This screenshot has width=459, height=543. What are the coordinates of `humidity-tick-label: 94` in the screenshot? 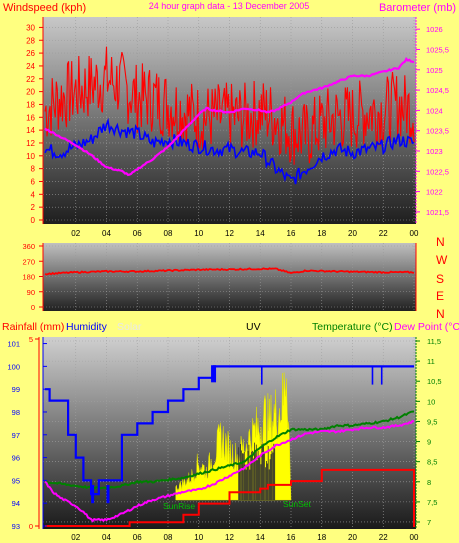 It's located at (16, 503).